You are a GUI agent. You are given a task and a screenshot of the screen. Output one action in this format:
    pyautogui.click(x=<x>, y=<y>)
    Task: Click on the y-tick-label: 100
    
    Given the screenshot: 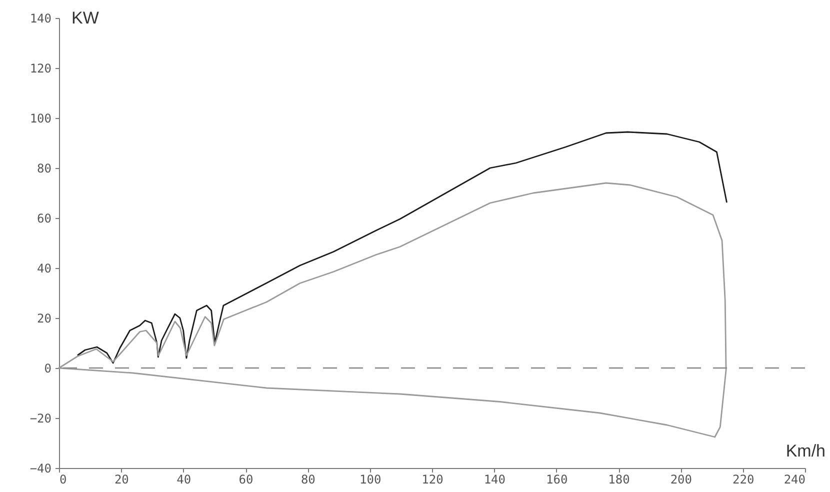 What is the action you would take?
    pyautogui.click(x=41, y=119)
    